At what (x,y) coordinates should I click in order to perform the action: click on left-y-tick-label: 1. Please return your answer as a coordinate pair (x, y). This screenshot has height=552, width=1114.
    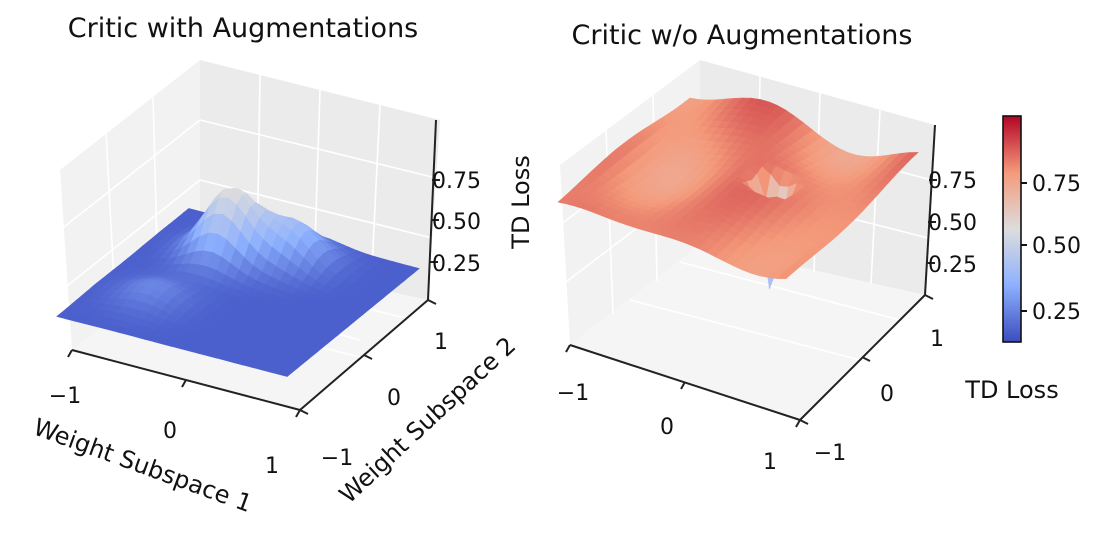
    Looking at the image, I should click on (441, 342).